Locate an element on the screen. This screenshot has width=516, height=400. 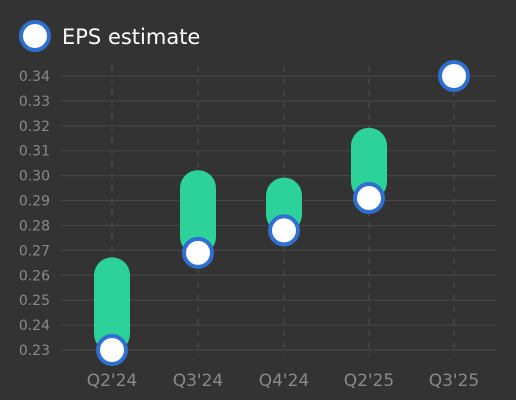
y-tick-label: 0.29 is located at coordinates (34, 202).